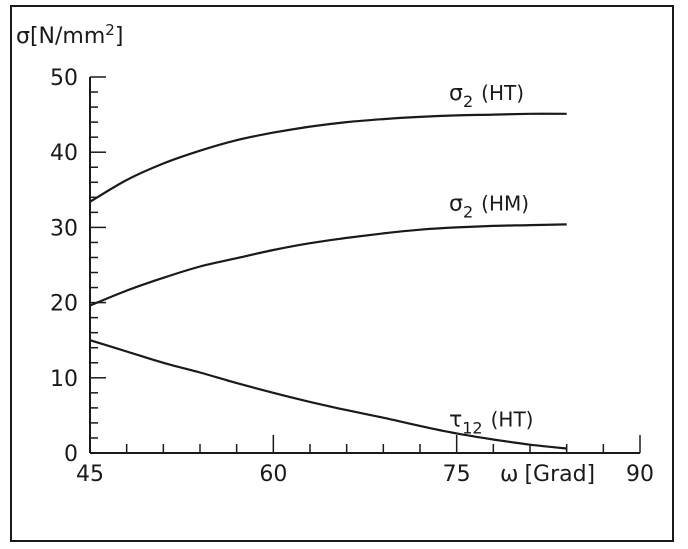  Describe the element at coordinates (472, 427) in the screenshot. I see `series-label-subscript: 12` at that location.